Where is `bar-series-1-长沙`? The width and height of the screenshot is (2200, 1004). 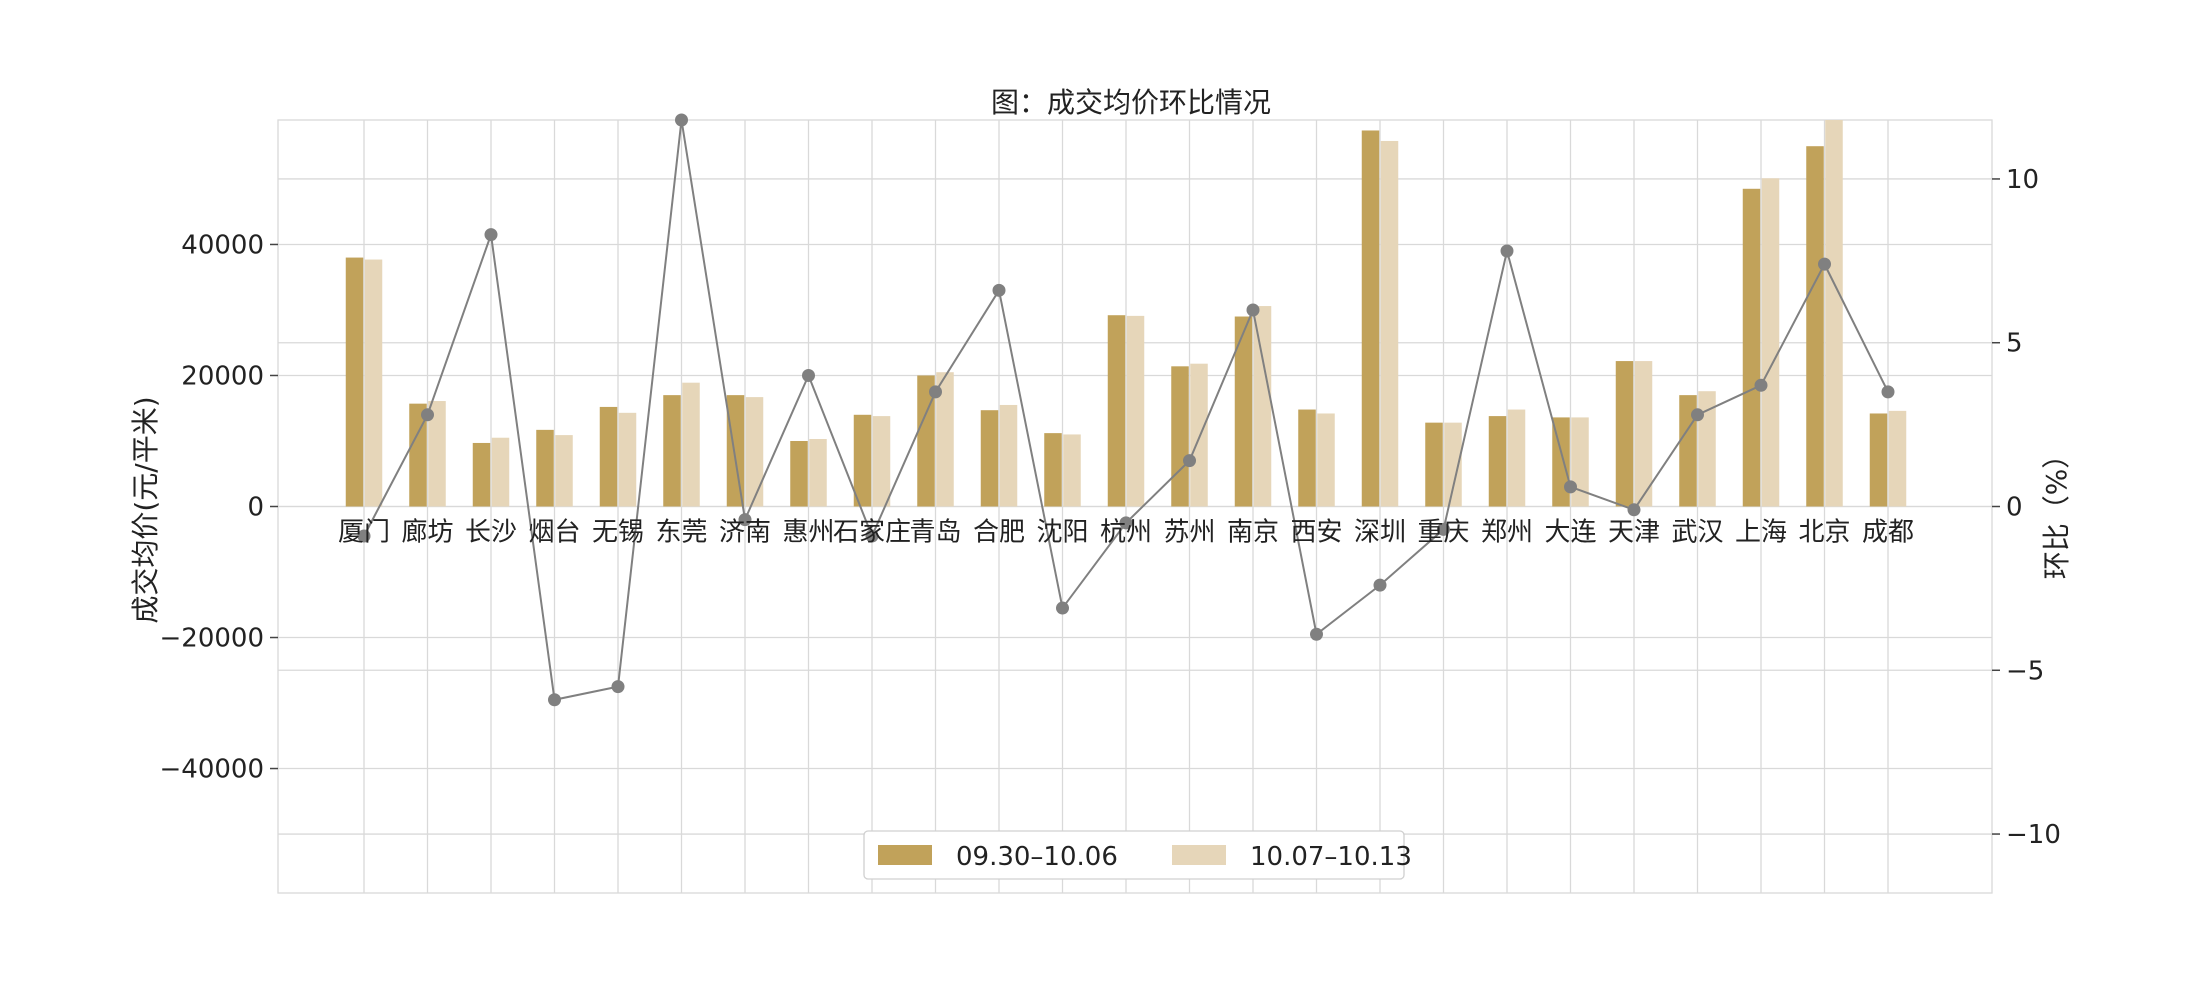 bar-series-1-长沙 is located at coordinates (481, 474).